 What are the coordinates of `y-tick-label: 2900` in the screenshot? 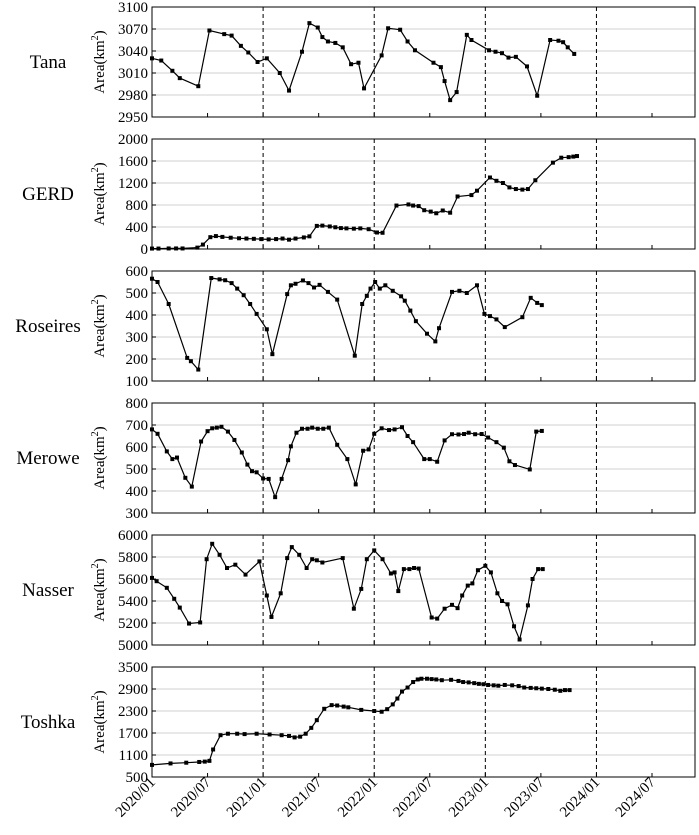 It's located at (133, 690).